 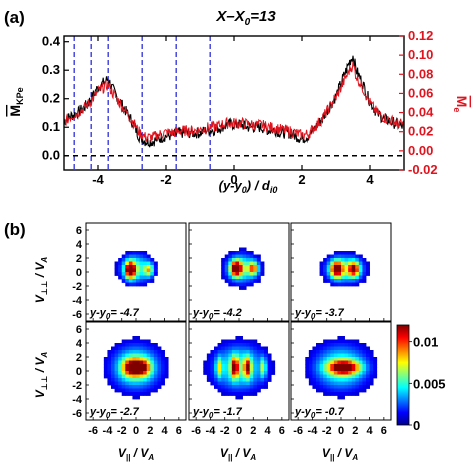 I want to click on y-axis-label-left: MKPe, so click(x=16, y=101).